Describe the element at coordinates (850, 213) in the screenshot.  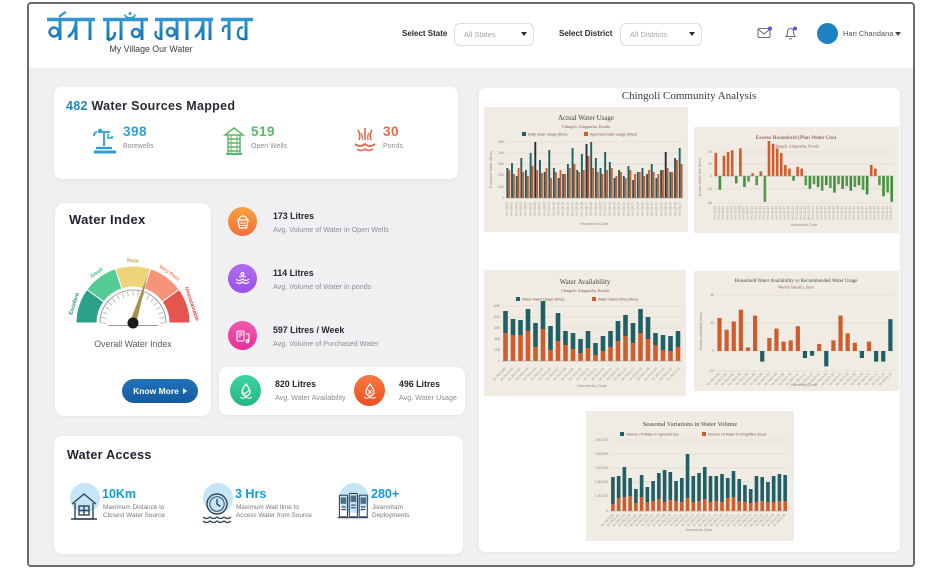
I see `svg-text: HH-23-33` at that location.